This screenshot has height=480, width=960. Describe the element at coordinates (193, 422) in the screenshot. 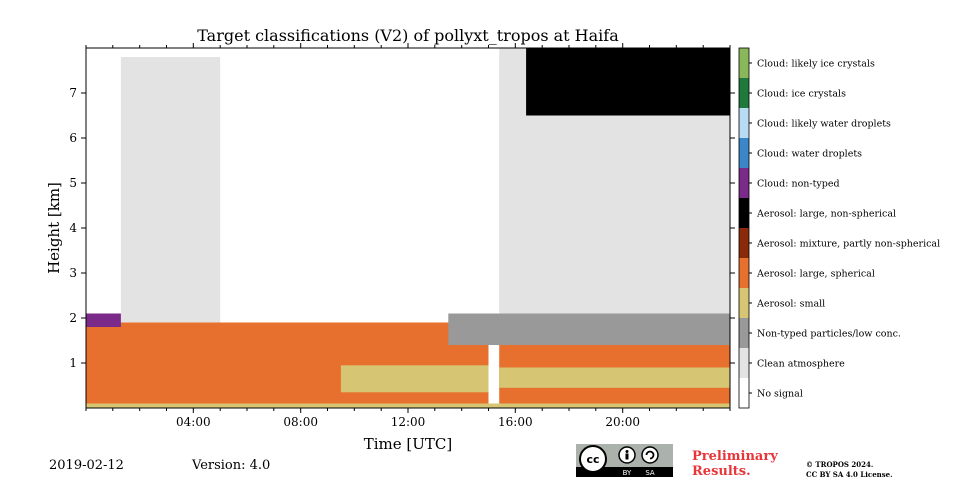

I see `x-tick-label-0: 04:00` at that location.